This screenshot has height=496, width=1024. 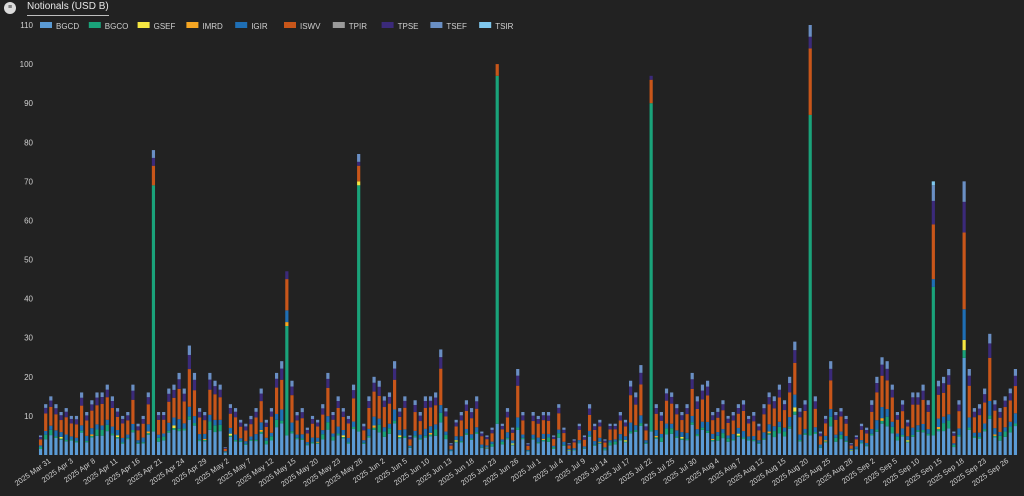 I want to click on bar-segment-imrd, so click(x=769, y=432).